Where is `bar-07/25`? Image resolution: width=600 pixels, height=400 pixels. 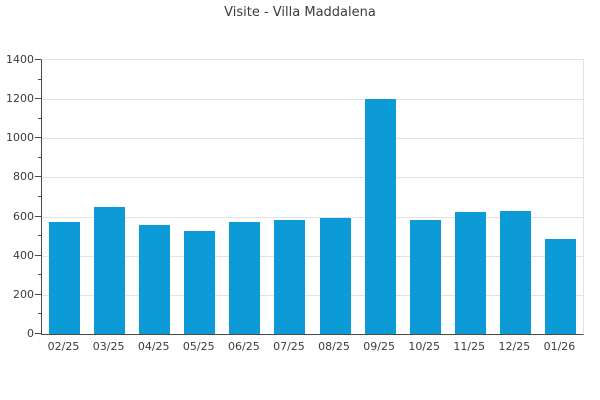
bar-07/25 is located at coordinates (290, 277).